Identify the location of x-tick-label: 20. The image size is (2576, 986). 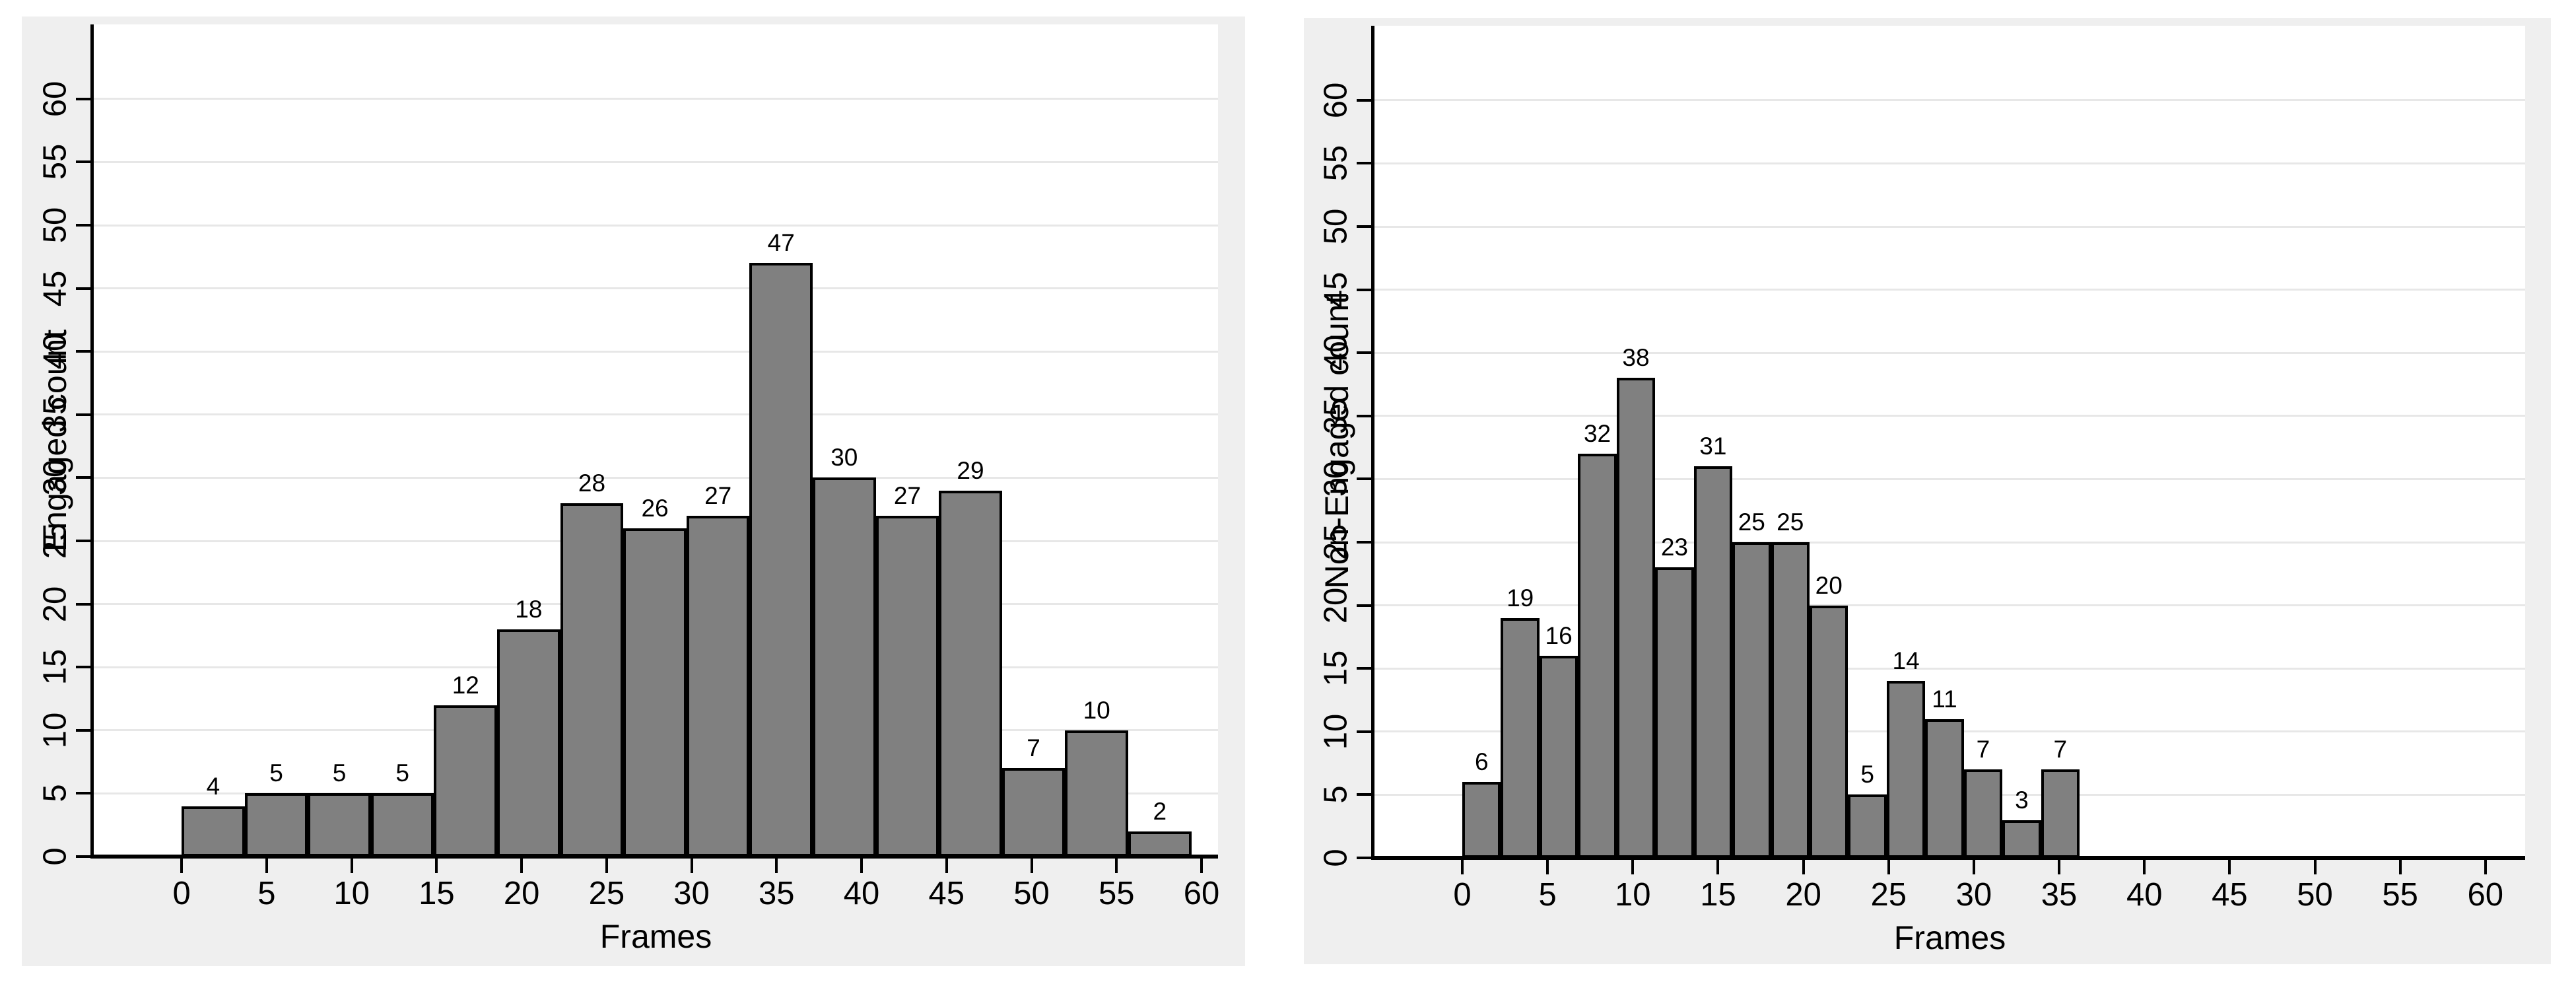
(1803, 895).